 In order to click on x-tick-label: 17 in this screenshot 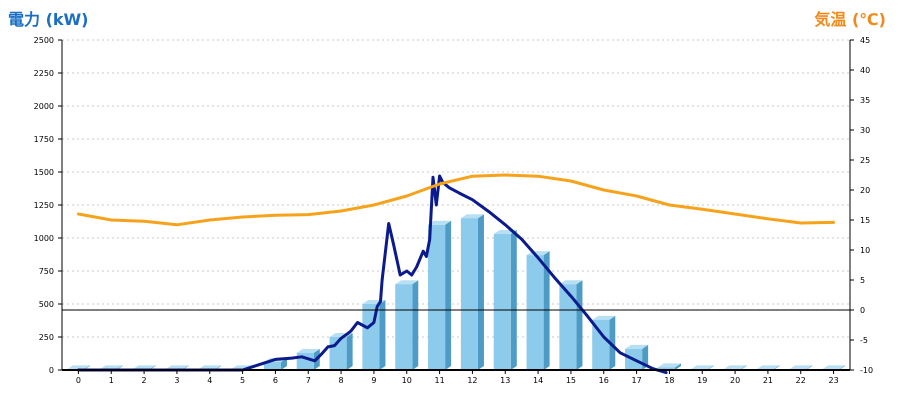, I will do `click(636, 380)`.